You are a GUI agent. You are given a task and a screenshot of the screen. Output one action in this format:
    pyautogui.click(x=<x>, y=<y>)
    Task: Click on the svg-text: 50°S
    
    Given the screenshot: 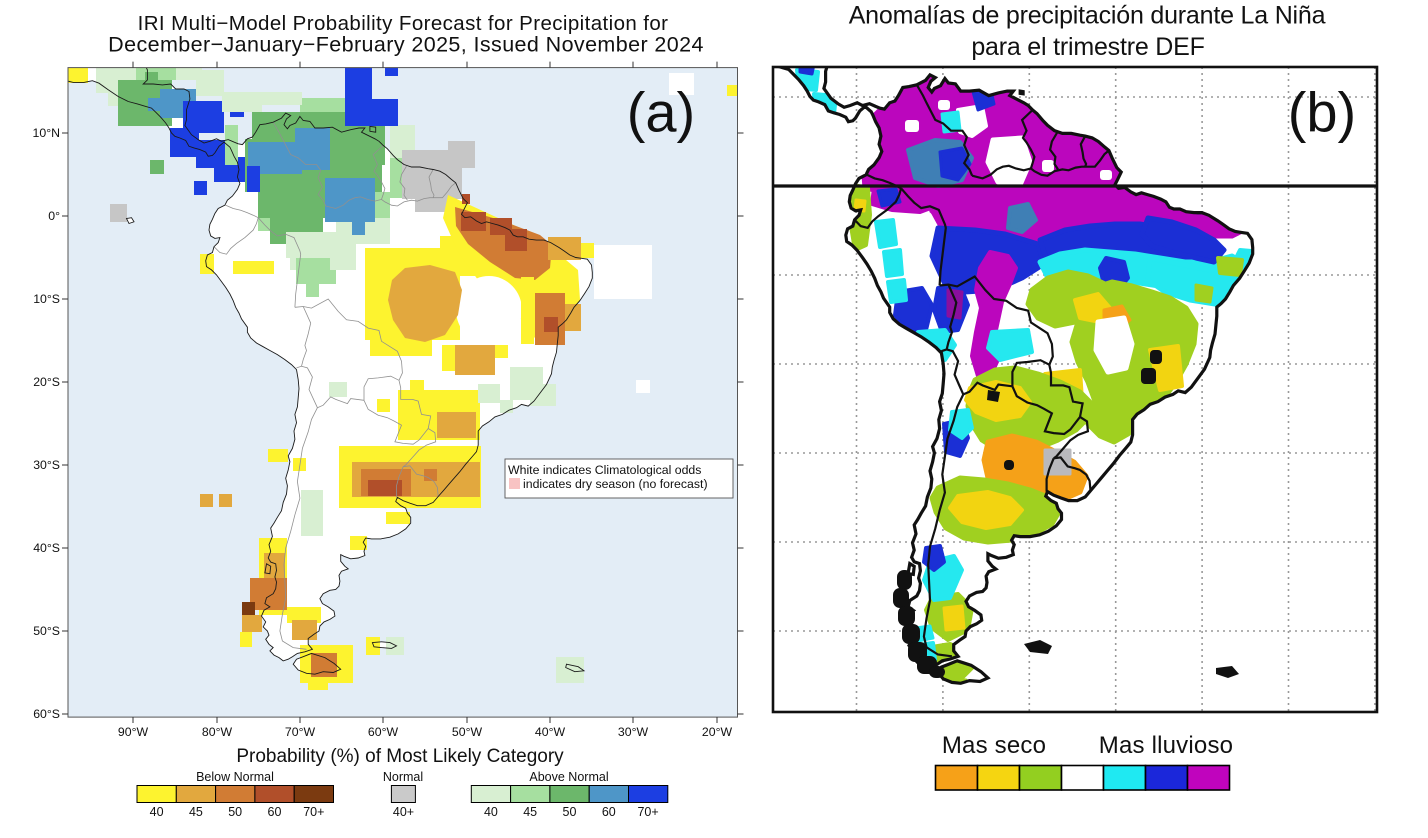 What is the action you would take?
    pyautogui.click(x=46, y=631)
    